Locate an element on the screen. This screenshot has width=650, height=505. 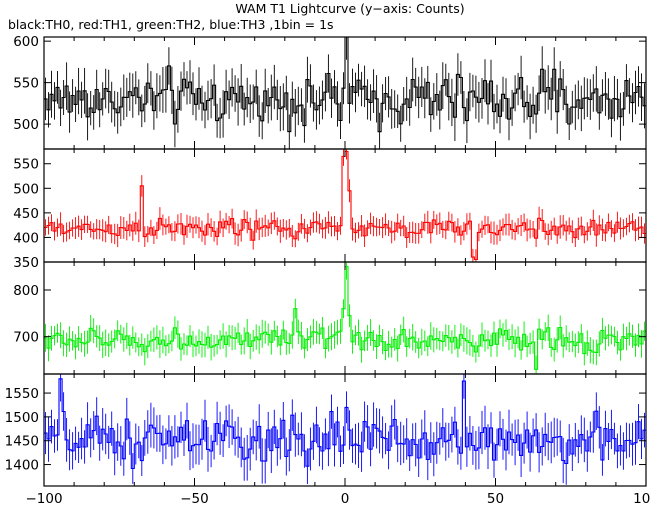
y-tick-label: 1500 is located at coordinates (22, 418).